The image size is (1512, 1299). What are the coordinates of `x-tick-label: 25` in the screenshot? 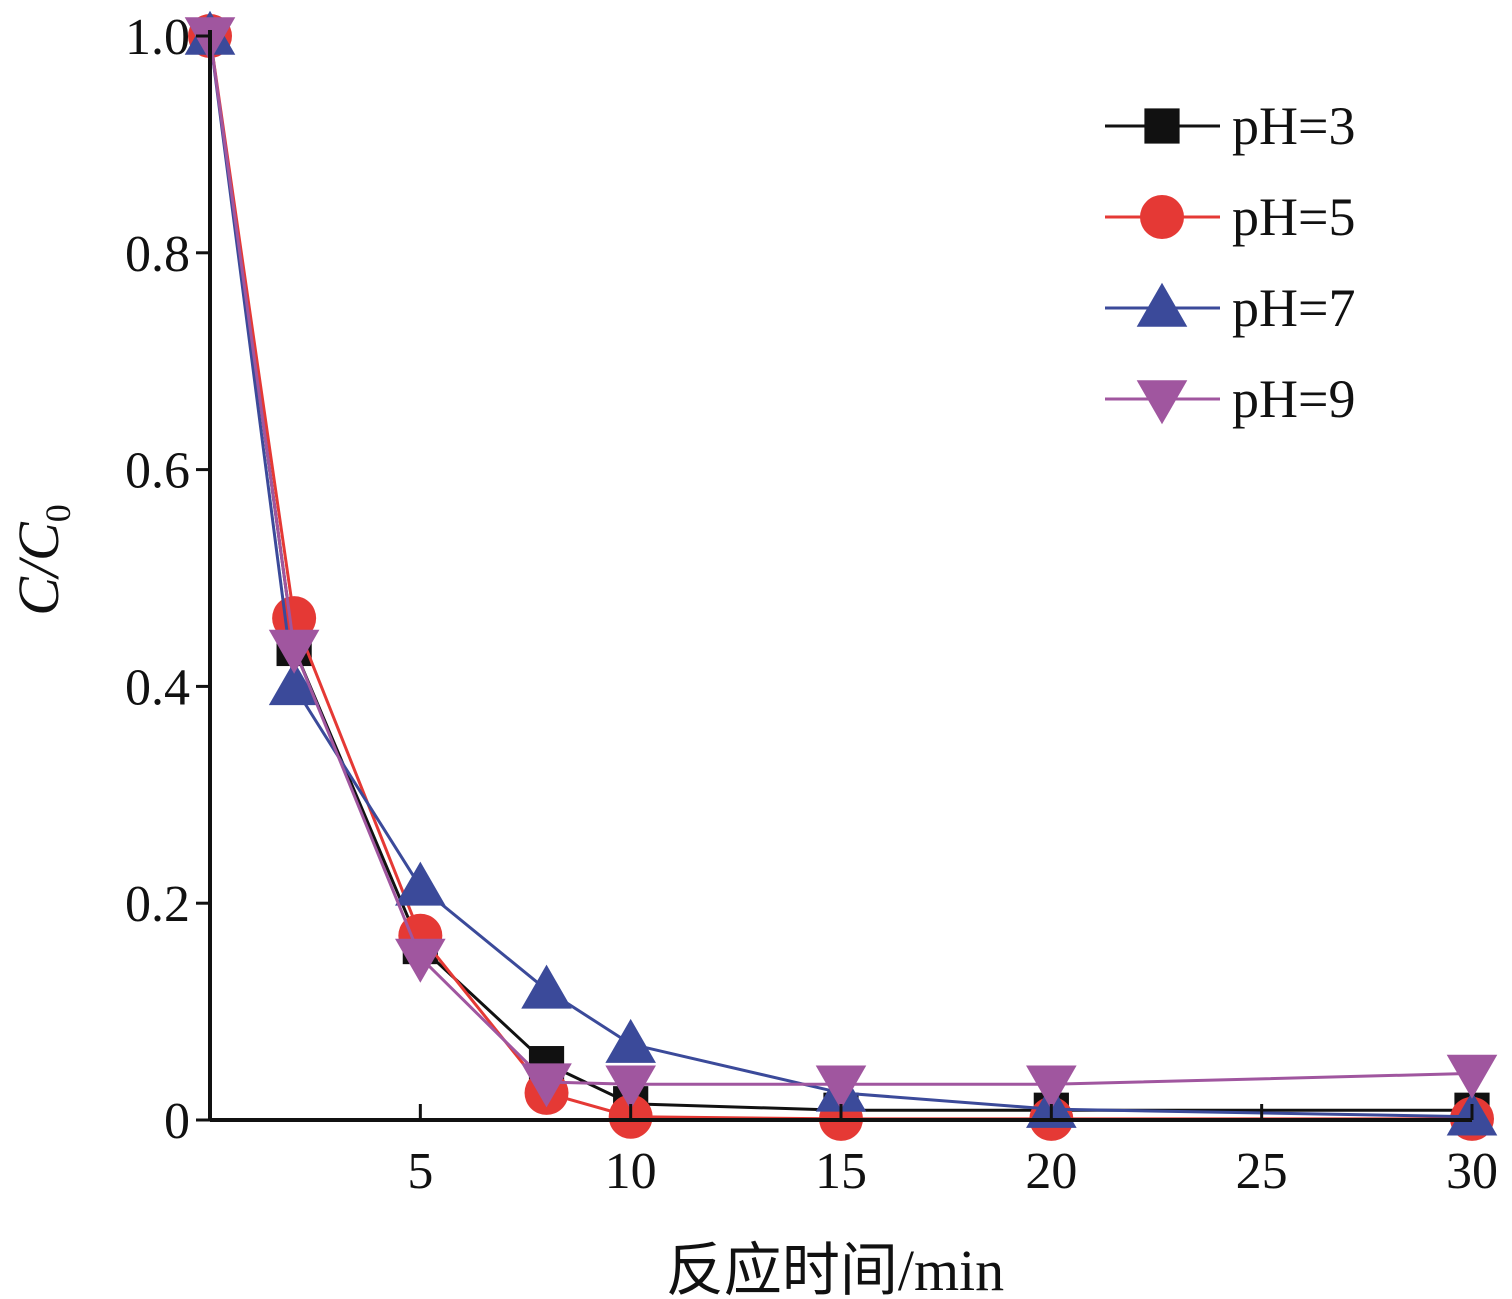 It's located at (1262, 1171).